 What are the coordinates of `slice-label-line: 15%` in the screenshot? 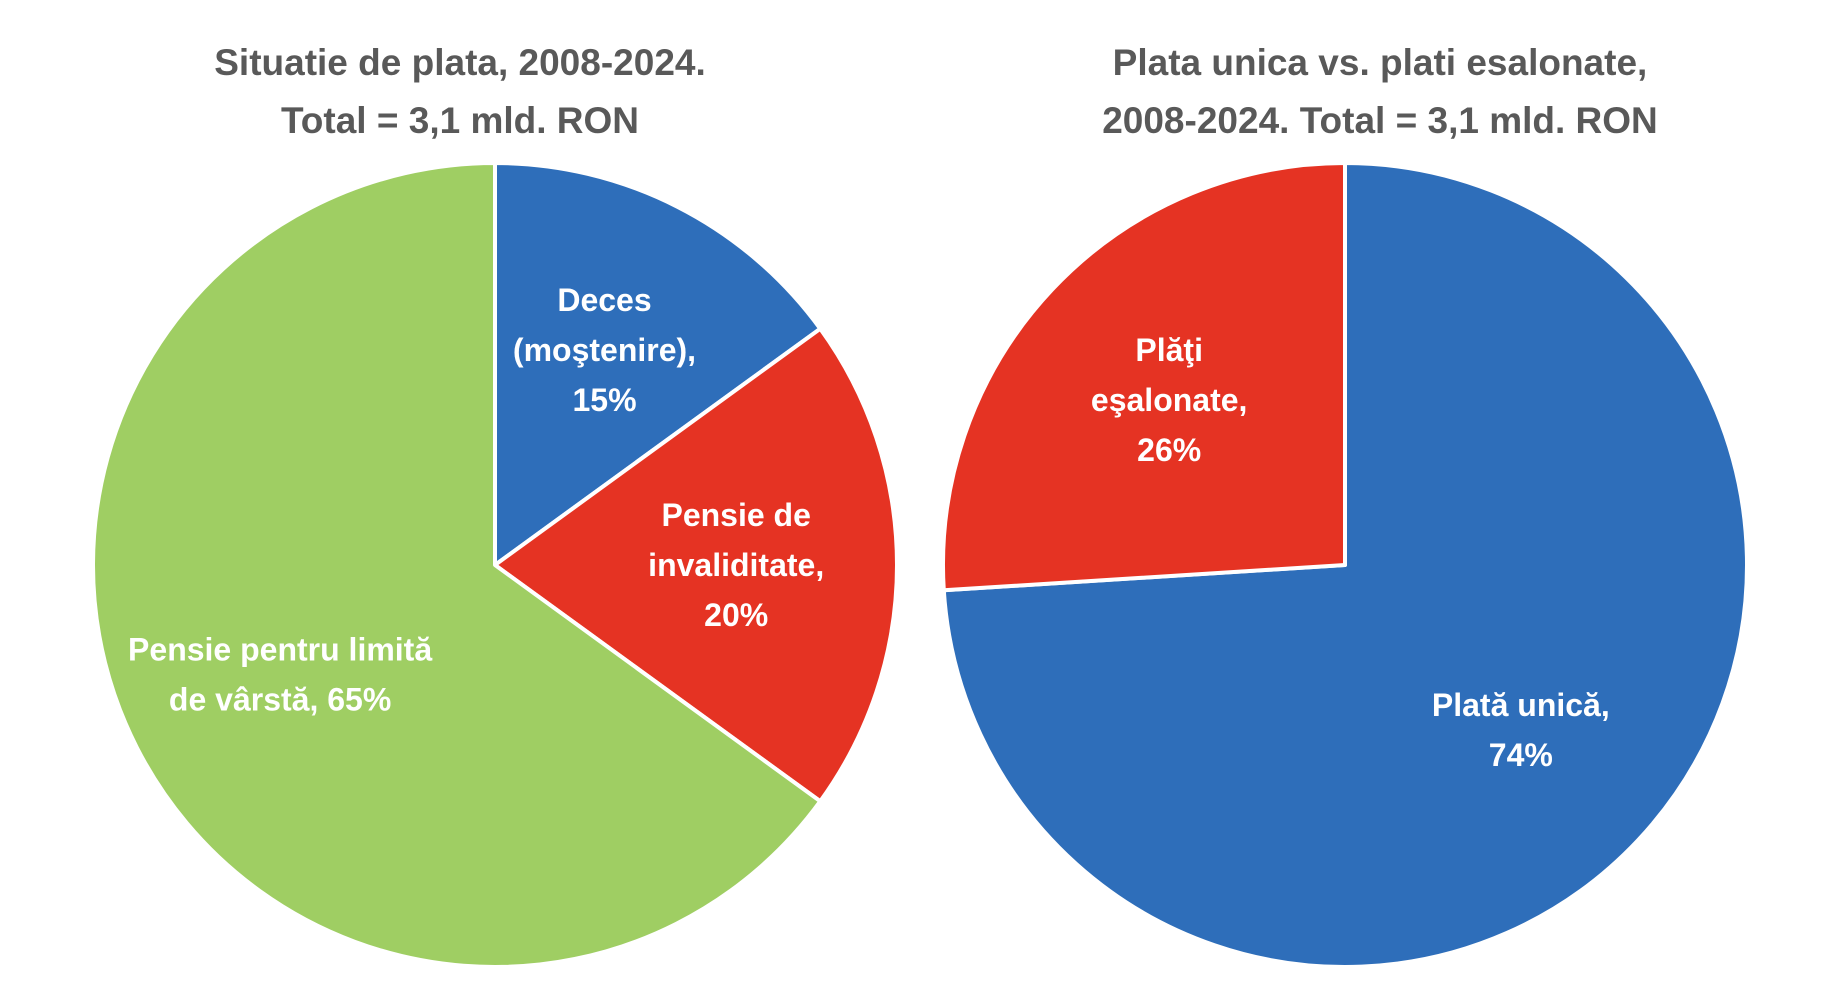 It's located at (604, 400).